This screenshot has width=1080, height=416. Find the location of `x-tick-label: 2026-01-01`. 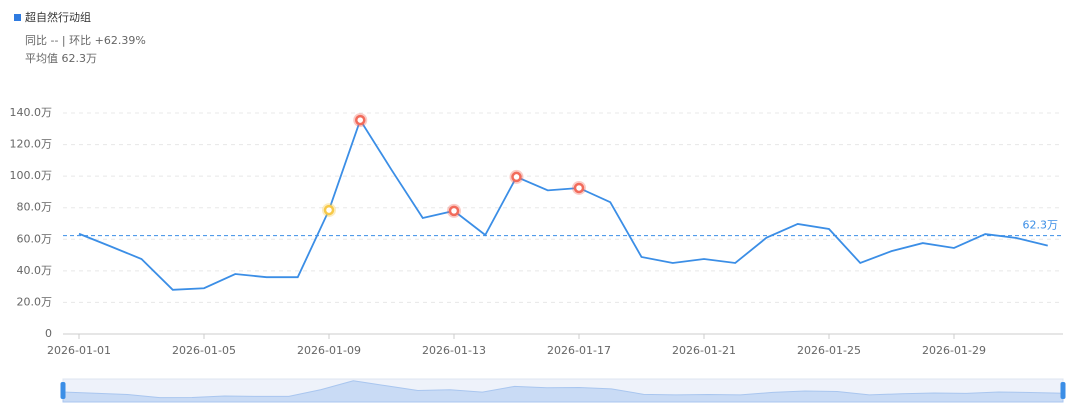

x-tick-label: 2026-01-01 is located at coordinates (79, 350).